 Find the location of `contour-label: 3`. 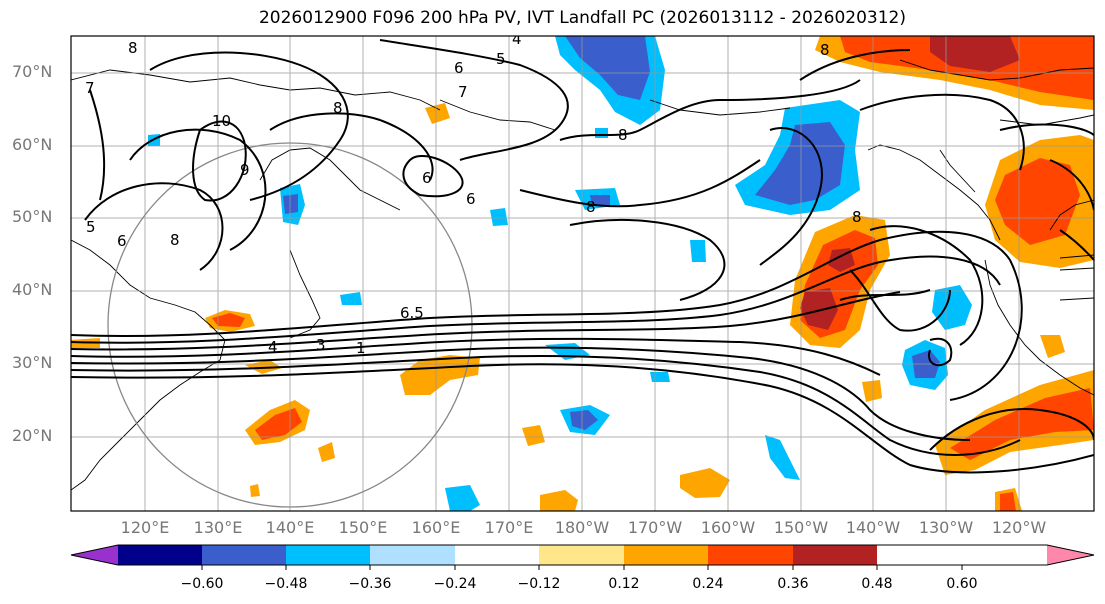

contour-label: 3 is located at coordinates (321, 345).